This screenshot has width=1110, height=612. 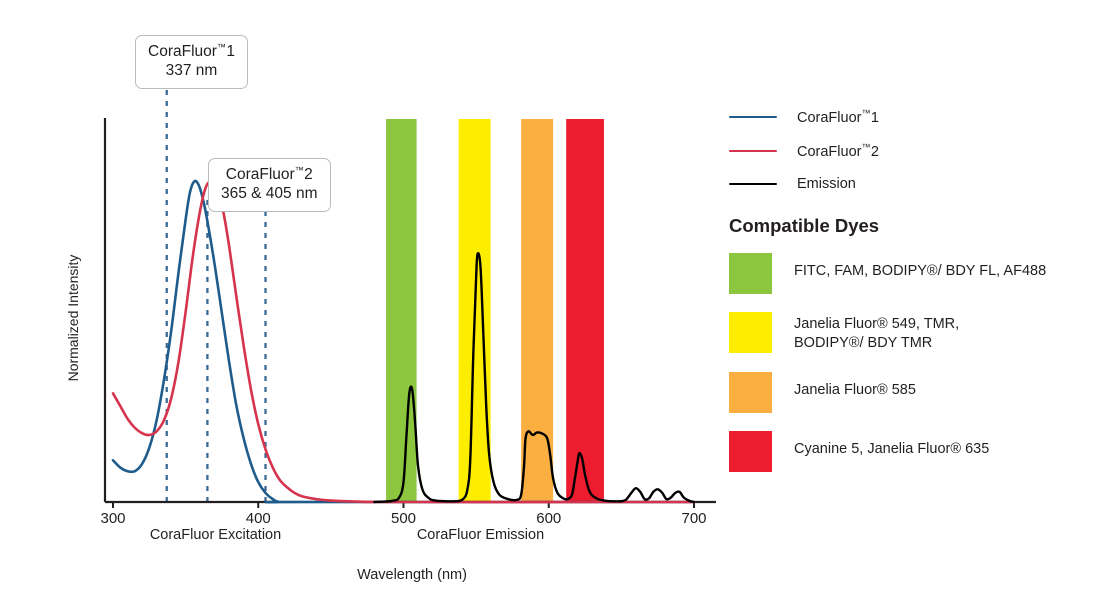 What do you see at coordinates (191, 70) in the screenshot?
I see `callout-corafluor1-line2: 337 nm` at bounding box center [191, 70].